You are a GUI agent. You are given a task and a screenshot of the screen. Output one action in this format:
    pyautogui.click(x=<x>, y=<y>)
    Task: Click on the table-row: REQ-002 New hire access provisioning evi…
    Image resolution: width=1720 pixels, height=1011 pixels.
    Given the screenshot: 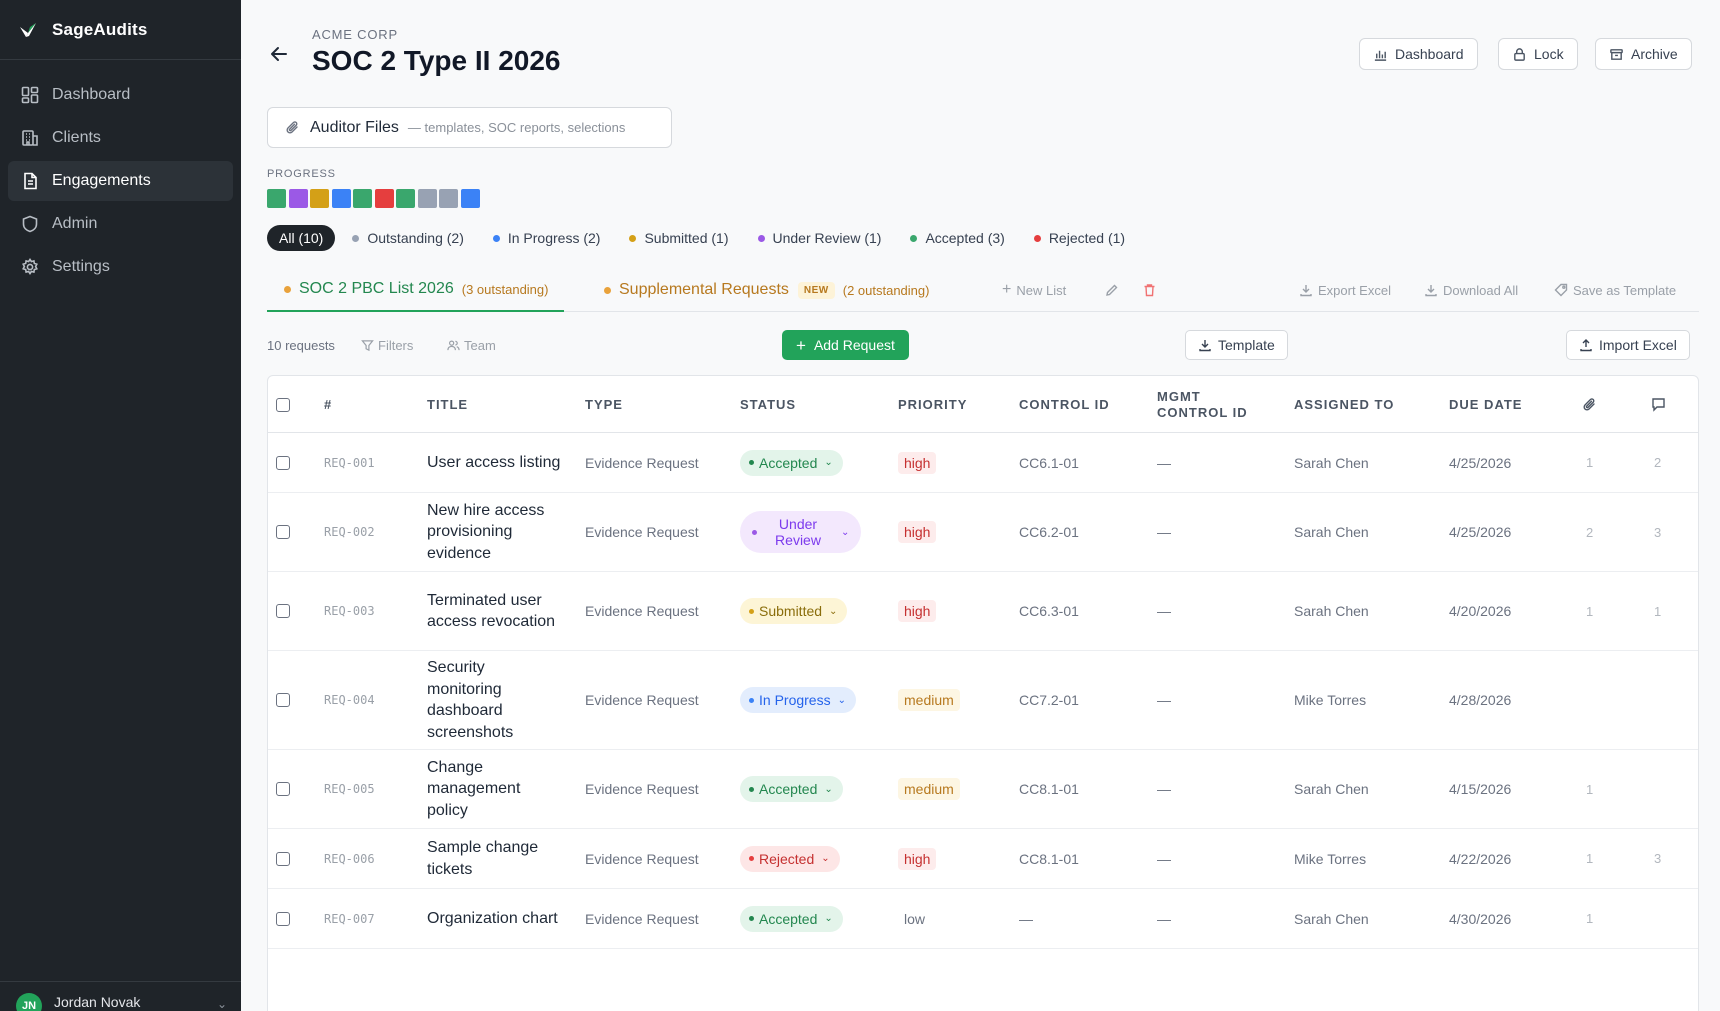 What is the action you would take?
    pyautogui.click(x=983, y=532)
    